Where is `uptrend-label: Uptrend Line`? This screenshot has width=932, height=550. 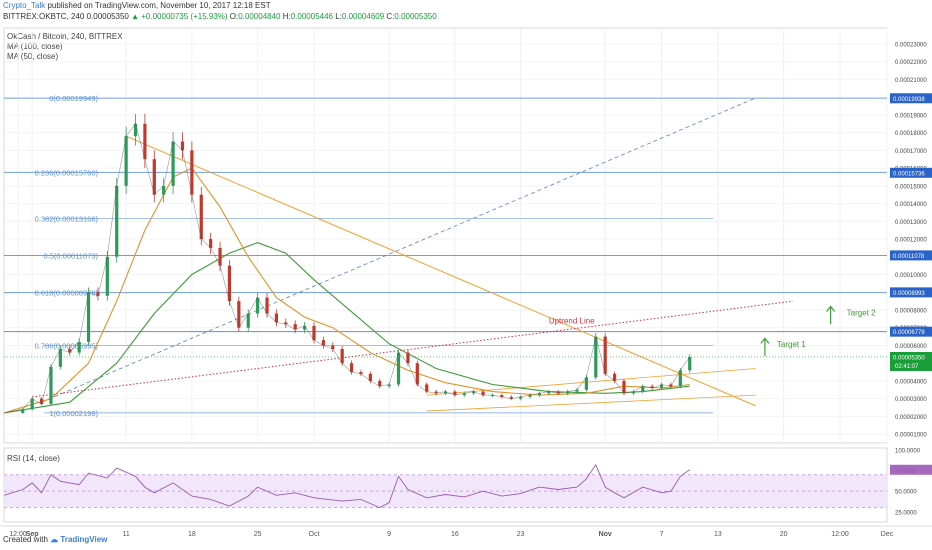 uptrend-label: Uptrend Line is located at coordinates (572, 321).